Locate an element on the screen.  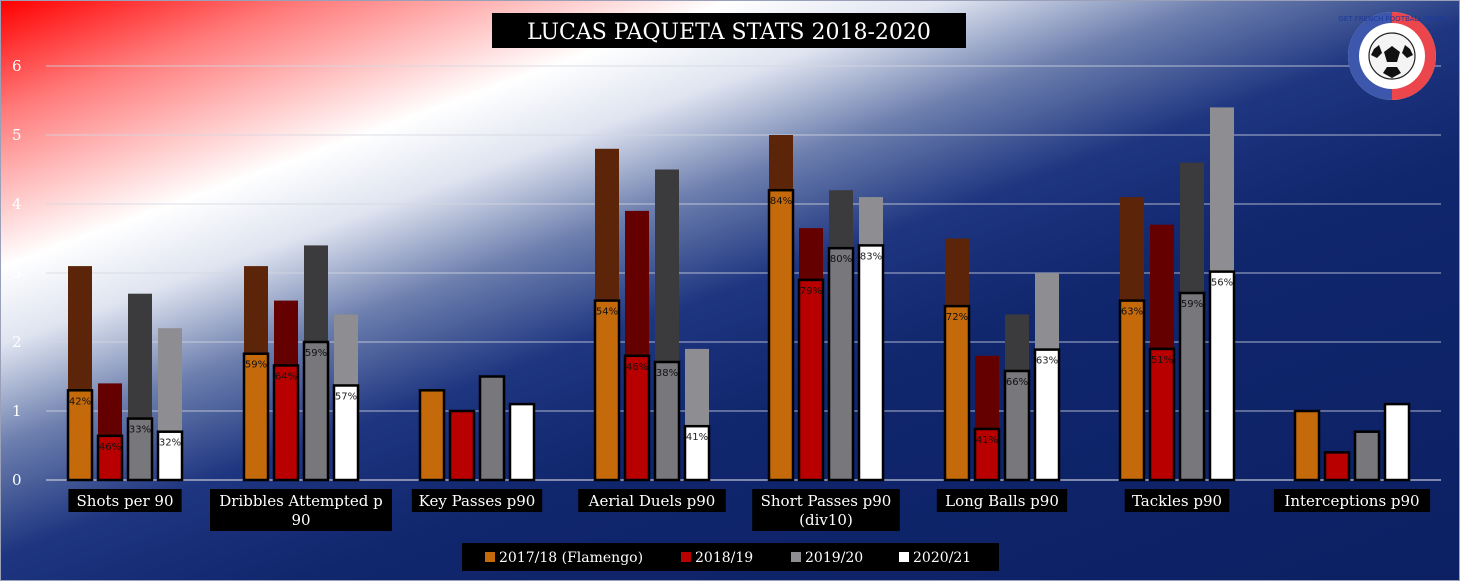
legend-label: 2017/18 (Flamengo) is located at coordinates (571, 558).